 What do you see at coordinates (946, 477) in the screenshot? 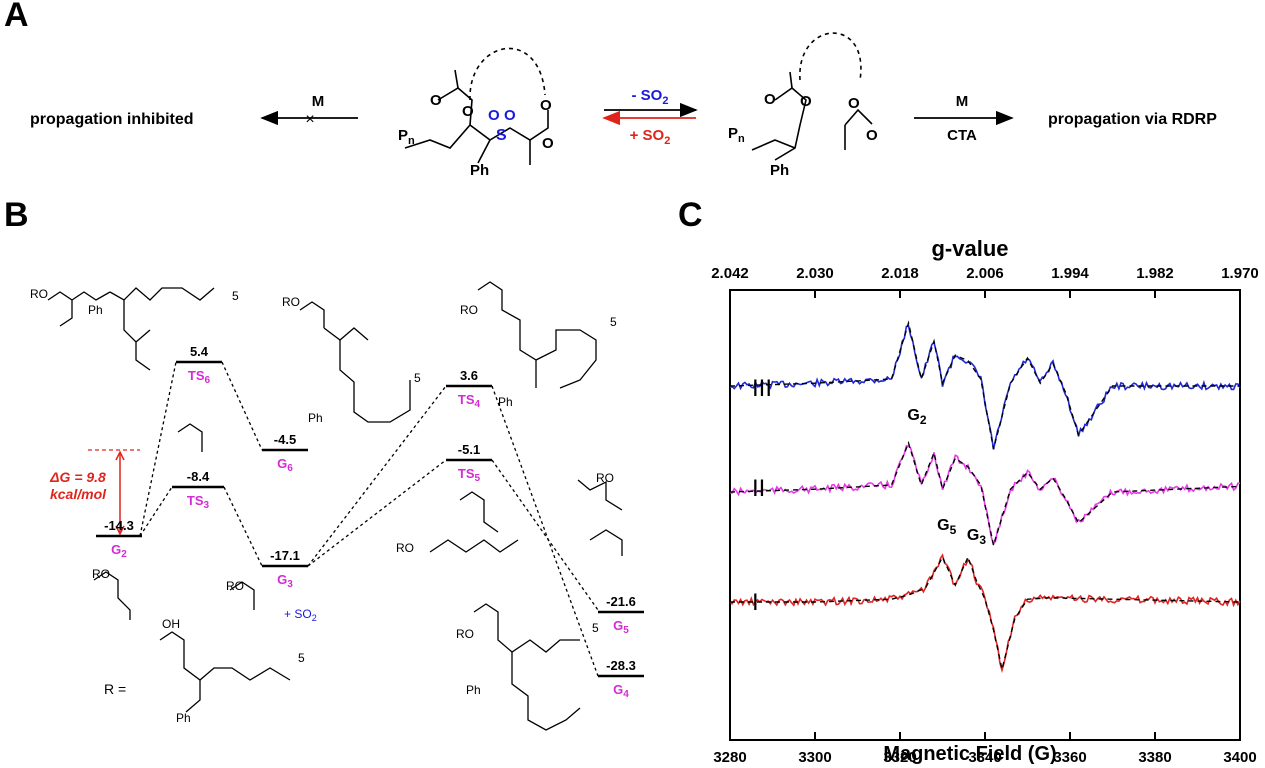
I see `peak-annotations: G2 G5 G3` at bounding box center [946, 477].